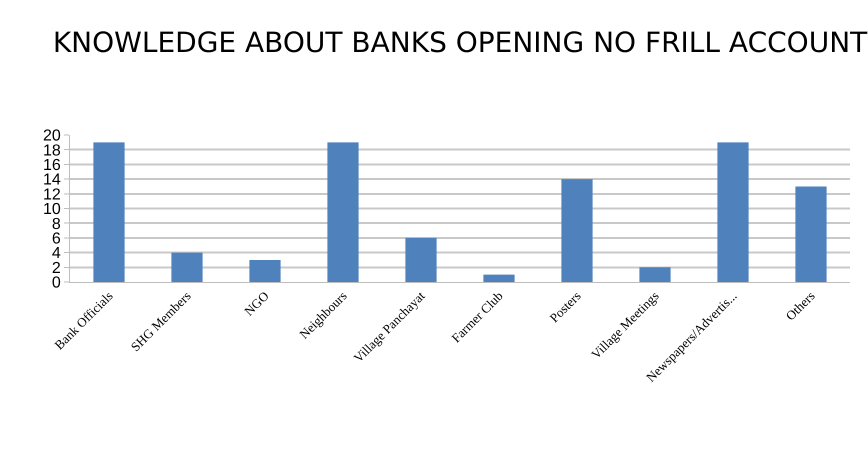  What do you see at coordinates (56, 224) in the screenshot?
I see `y-tick-label: 8` at bounding box center [56, 224].